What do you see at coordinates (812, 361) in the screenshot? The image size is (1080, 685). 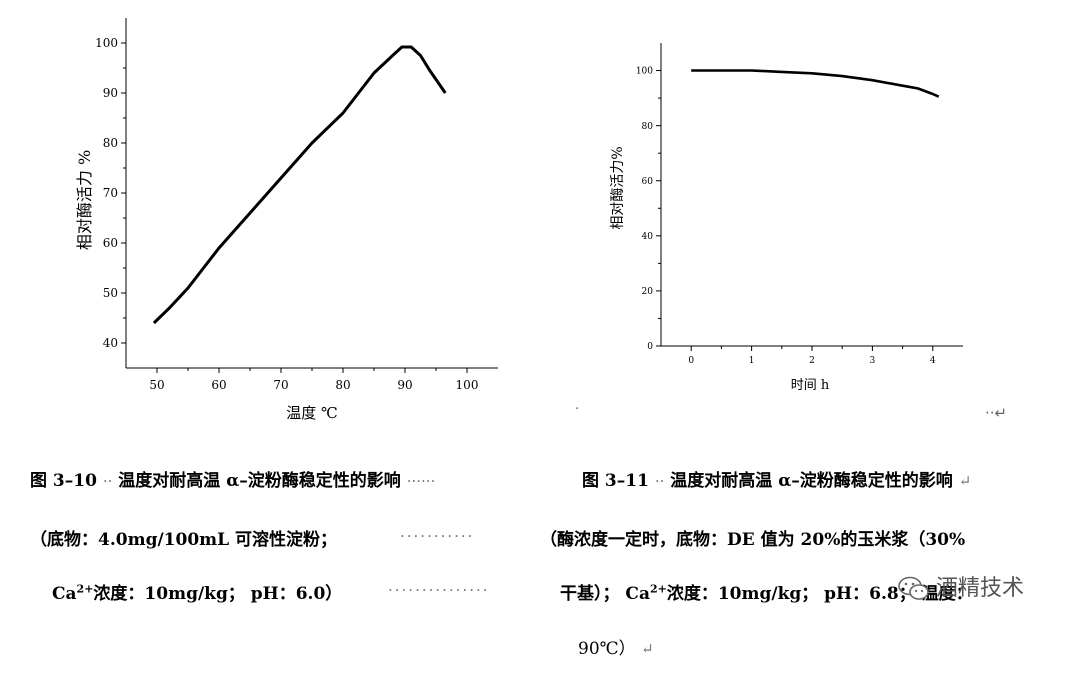 I see `x-tick-label: 2` at bounding box center [812, 361].